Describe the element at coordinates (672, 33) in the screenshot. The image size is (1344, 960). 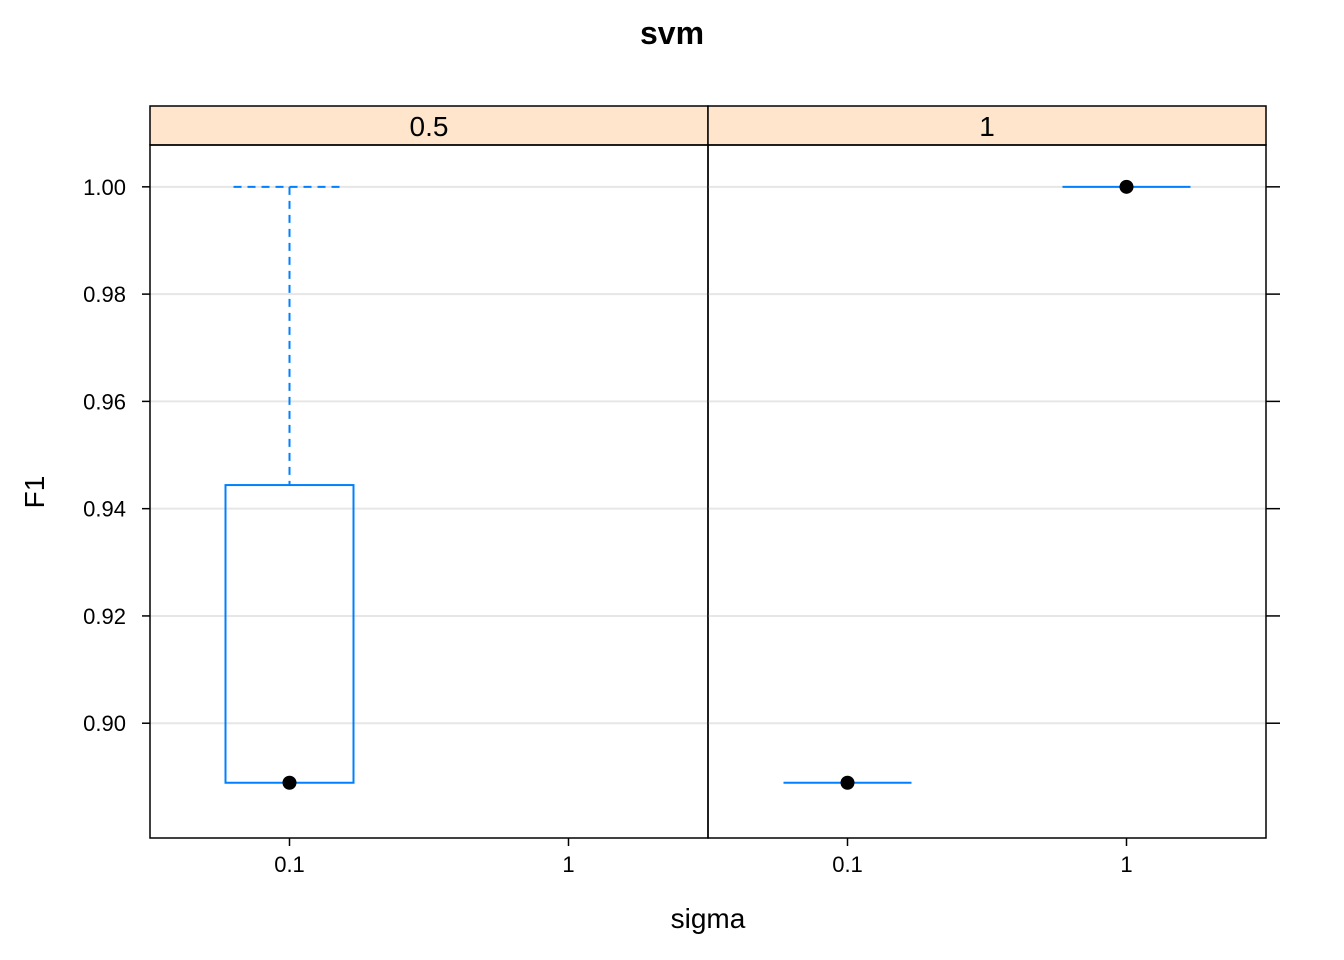
I see `chart-title: svm` at that location.